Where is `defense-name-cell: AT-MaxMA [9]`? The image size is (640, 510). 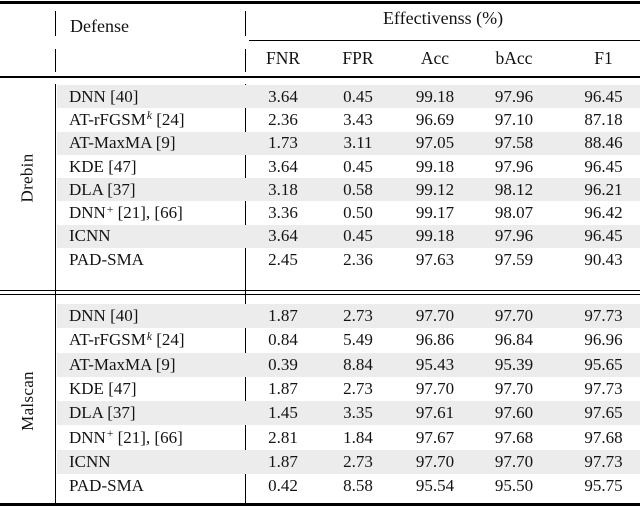 defense-name-cell: AT-MaxMA [9] is located at coordinates (151, 143).